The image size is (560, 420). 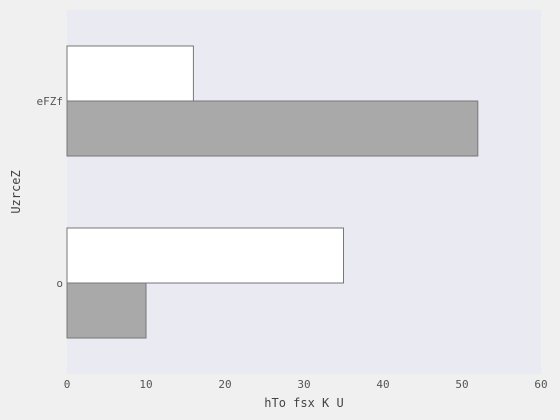 I want to click on y-axis-ticks: eFZf o, so click(x=50, y=192).